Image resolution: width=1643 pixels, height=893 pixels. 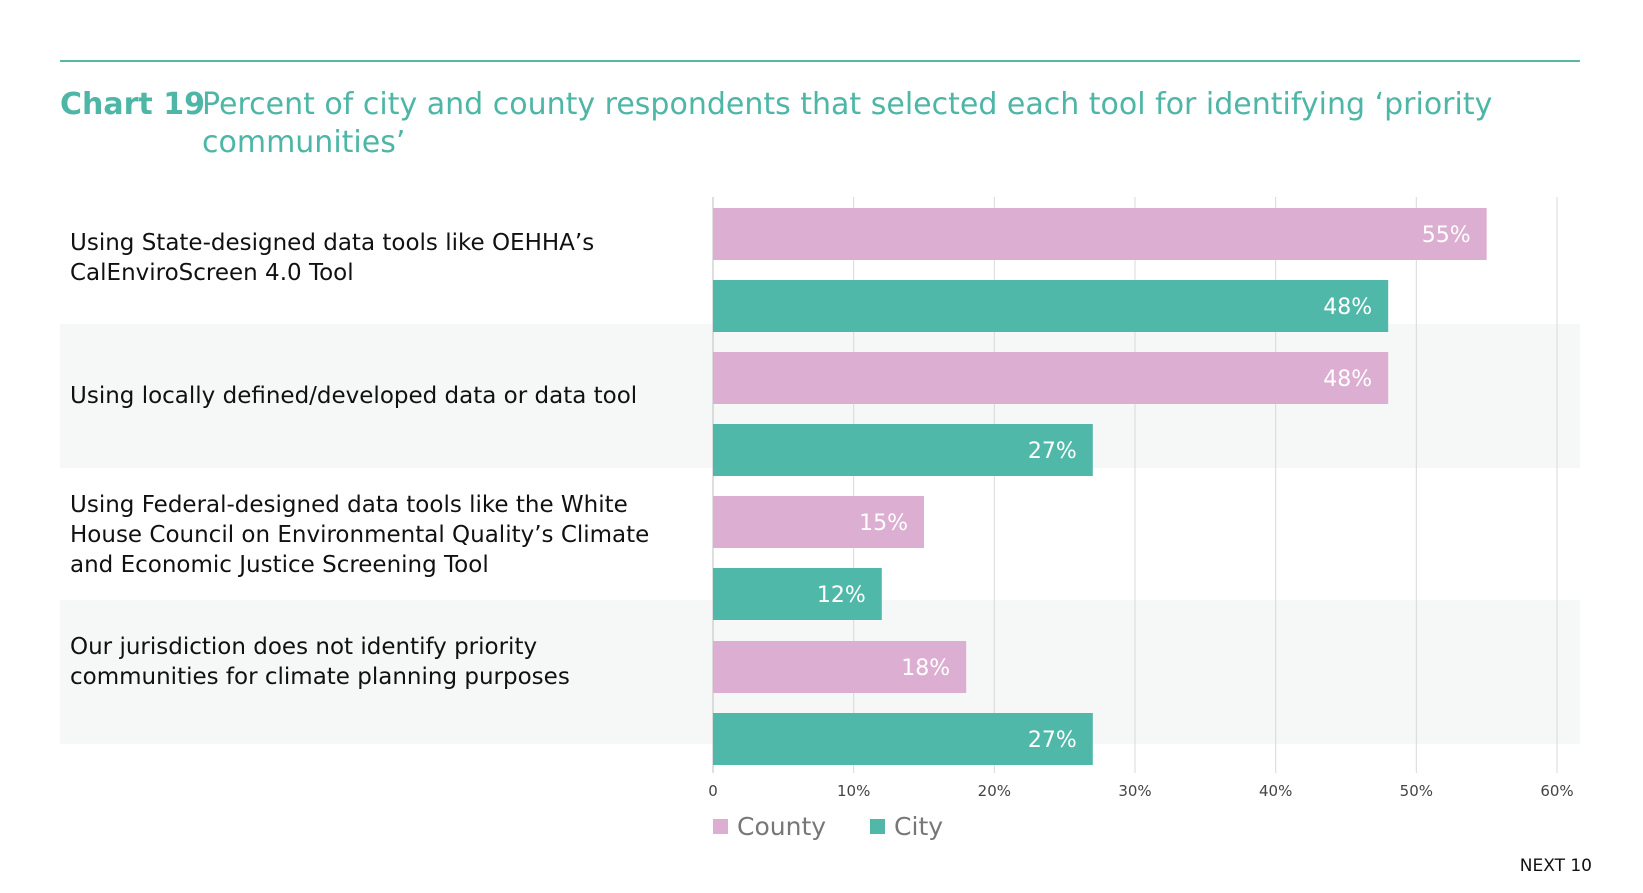 What do you see at coordinates (820, 61) in the screenshot?
I see `top-rule` at bounding box center [820, 61].